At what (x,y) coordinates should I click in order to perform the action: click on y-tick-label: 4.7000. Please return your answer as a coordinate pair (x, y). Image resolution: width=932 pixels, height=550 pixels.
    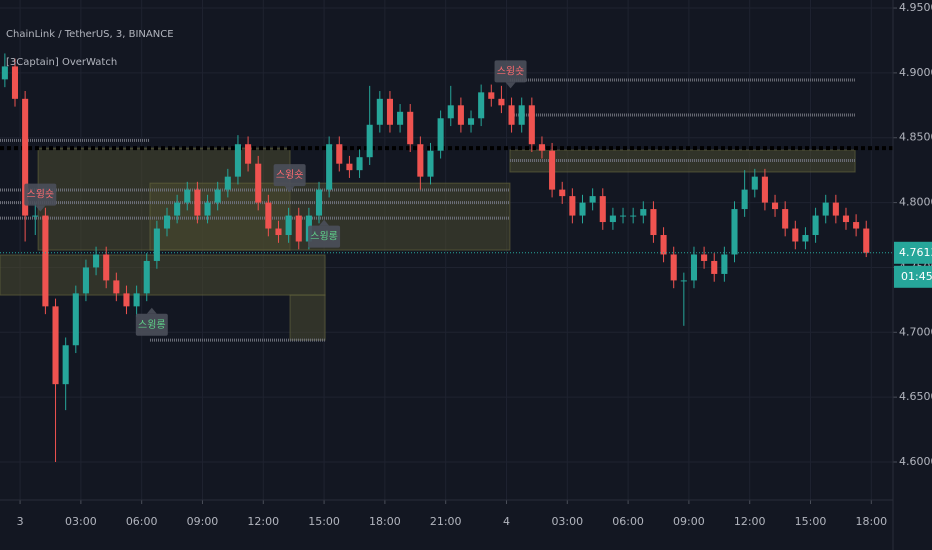
    Looking at the image, I should click on (915, 331).